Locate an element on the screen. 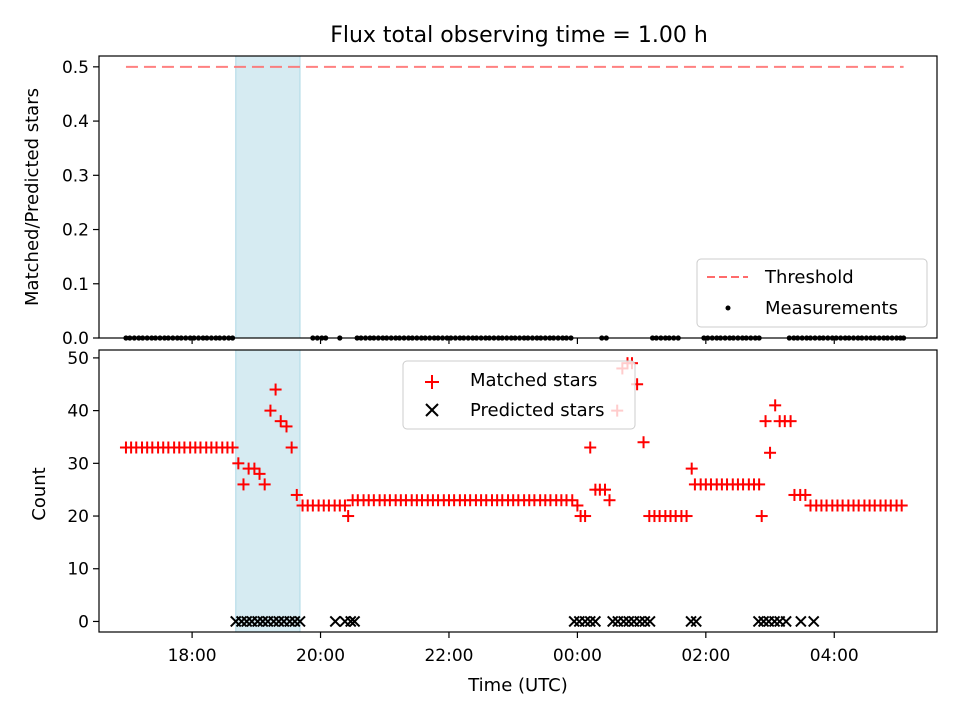 The width and height of the screenshot is (960, 720). bottom-legend-box is located at coordinates (519, 395).